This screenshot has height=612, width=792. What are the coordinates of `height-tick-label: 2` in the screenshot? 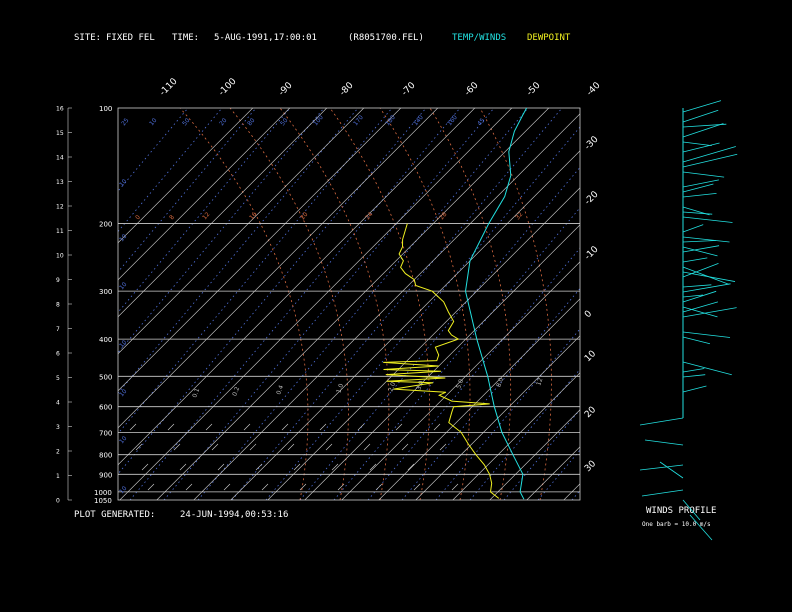 It's located at (58, 452).